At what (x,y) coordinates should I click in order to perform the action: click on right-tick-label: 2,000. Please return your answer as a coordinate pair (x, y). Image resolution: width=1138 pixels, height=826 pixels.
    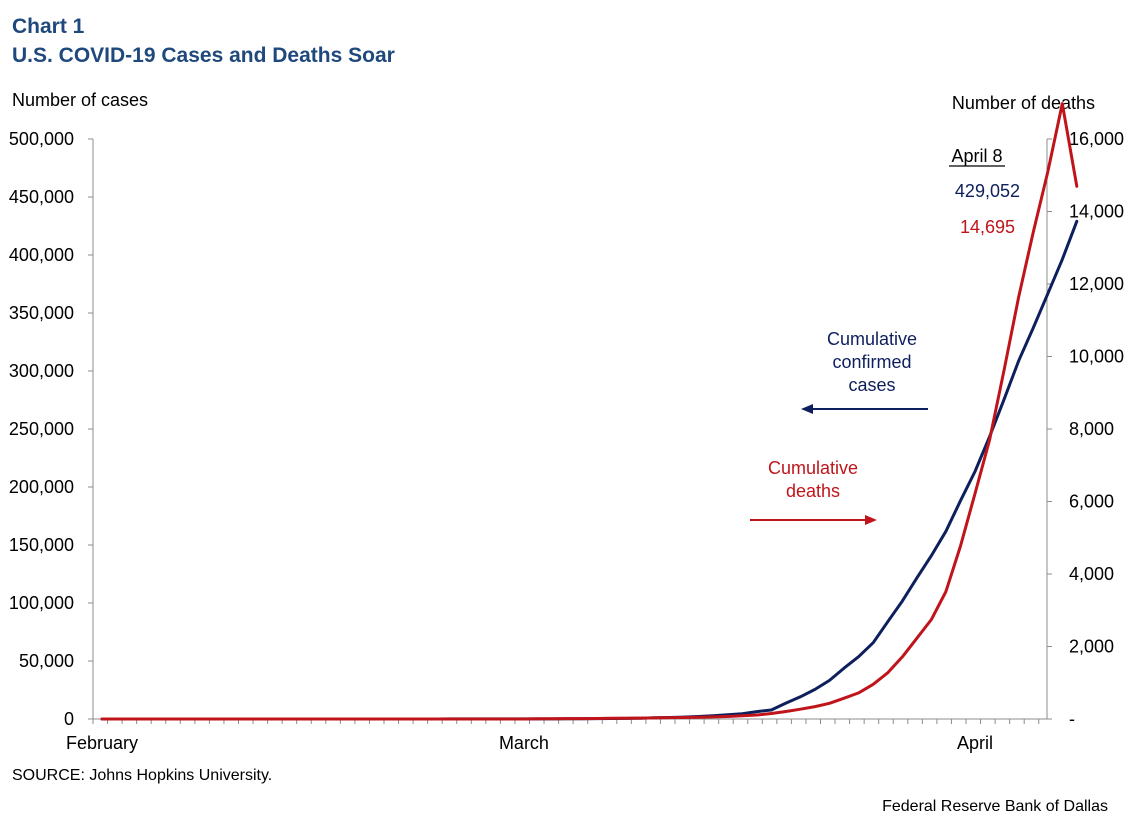
    Looking at the image, I should click on (1091, 647).